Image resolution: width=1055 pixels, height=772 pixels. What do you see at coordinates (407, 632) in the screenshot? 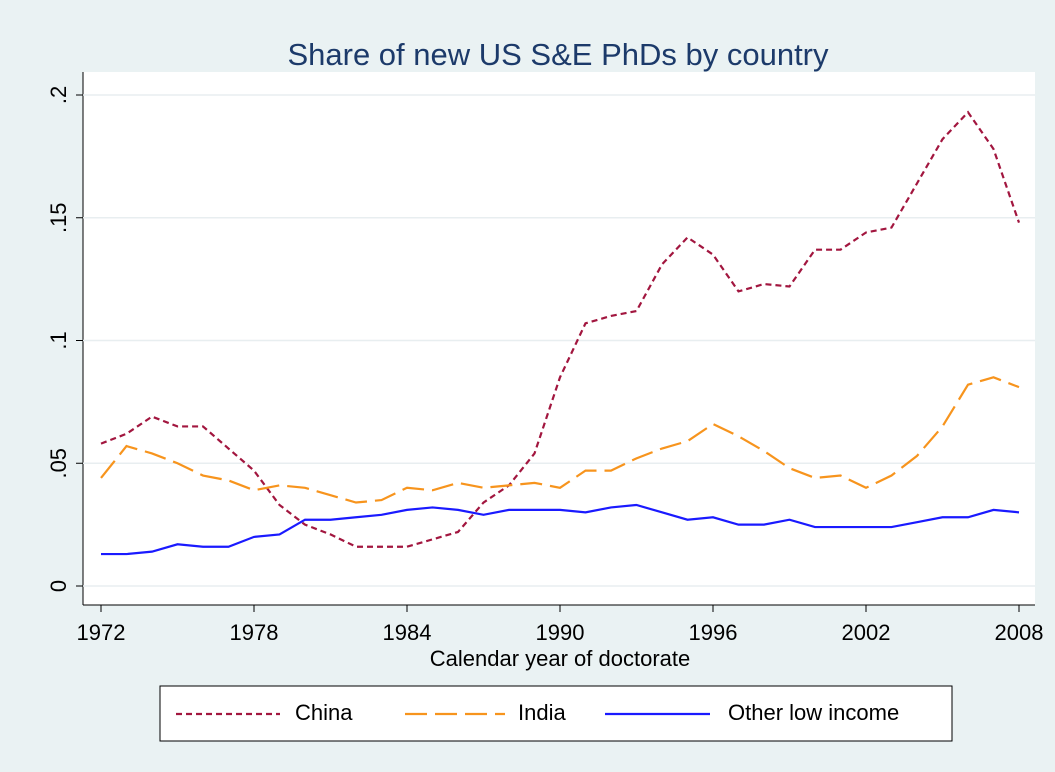
I see `x-tick-label: 1984` at bounding box center [407, 632].